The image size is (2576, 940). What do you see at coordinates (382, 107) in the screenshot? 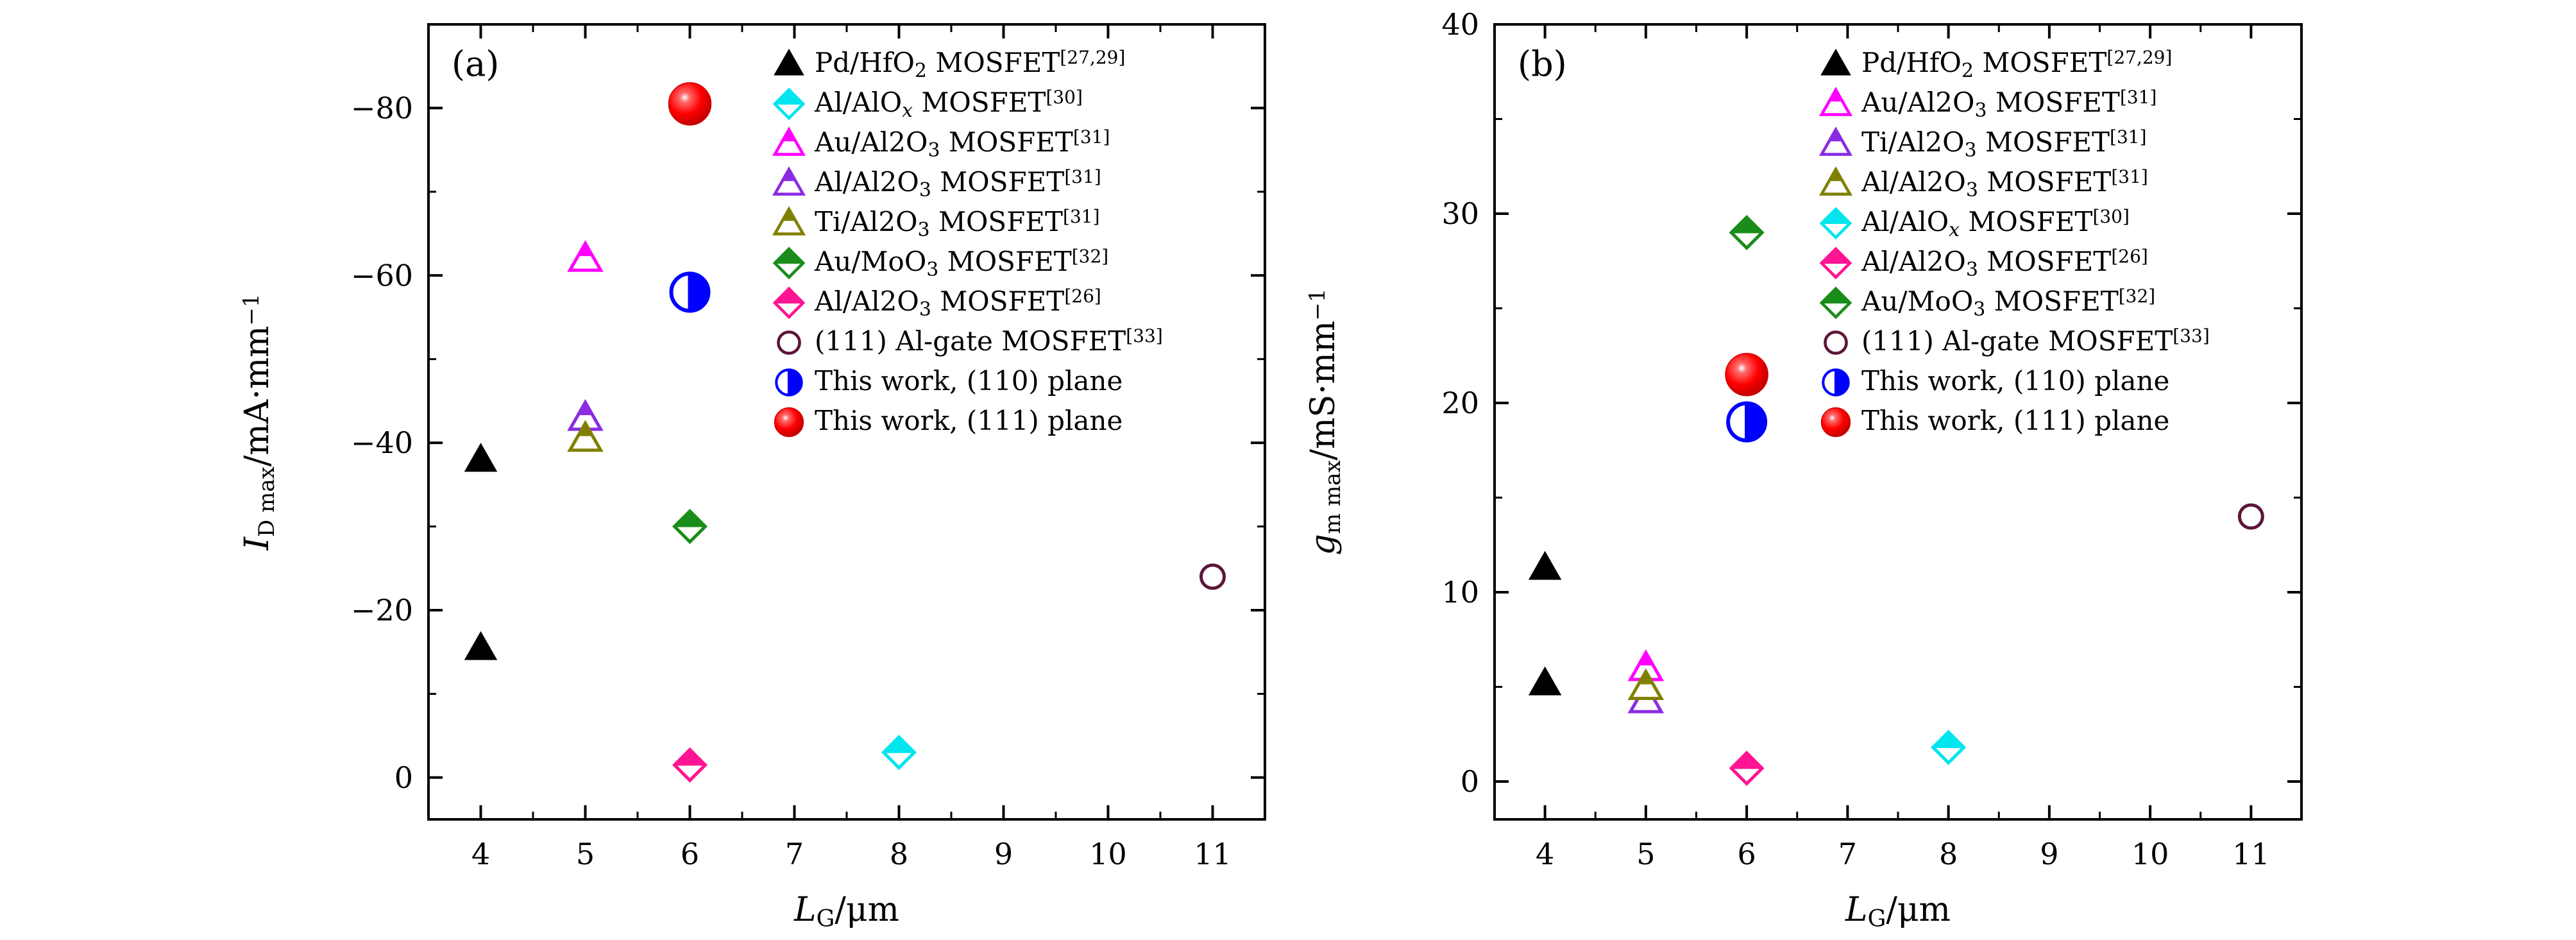
I see `y-tick-label: −80` at bounding box center [382, 107].